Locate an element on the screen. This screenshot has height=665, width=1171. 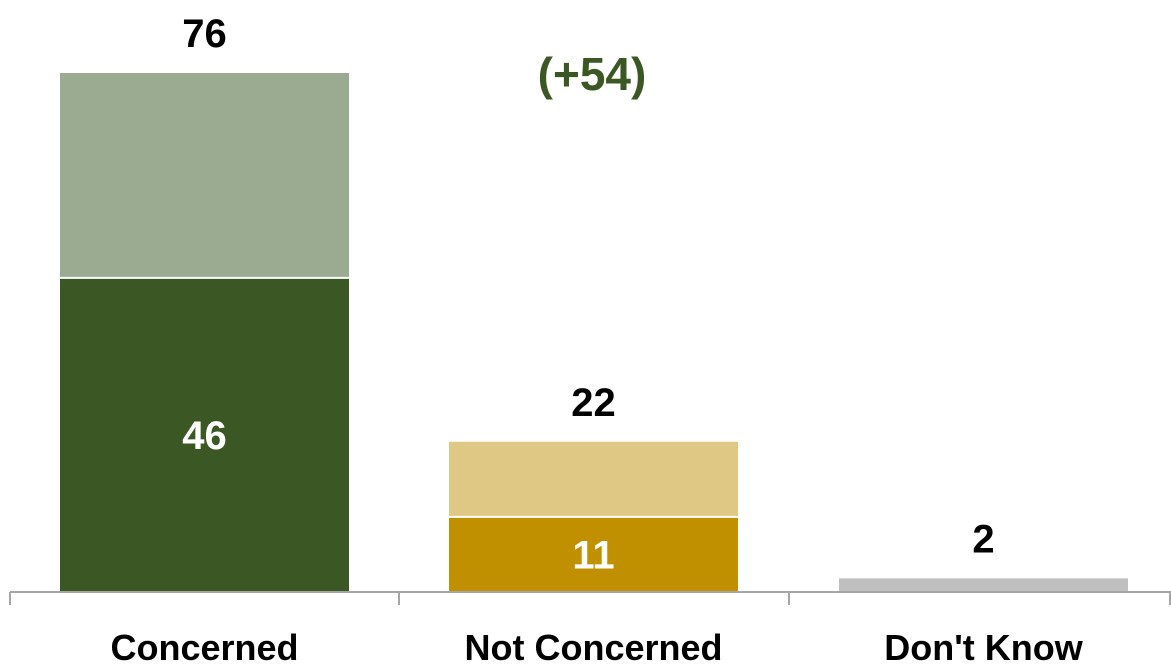
total-value-label-concerned: 76 is located at coordinates (204, 34).